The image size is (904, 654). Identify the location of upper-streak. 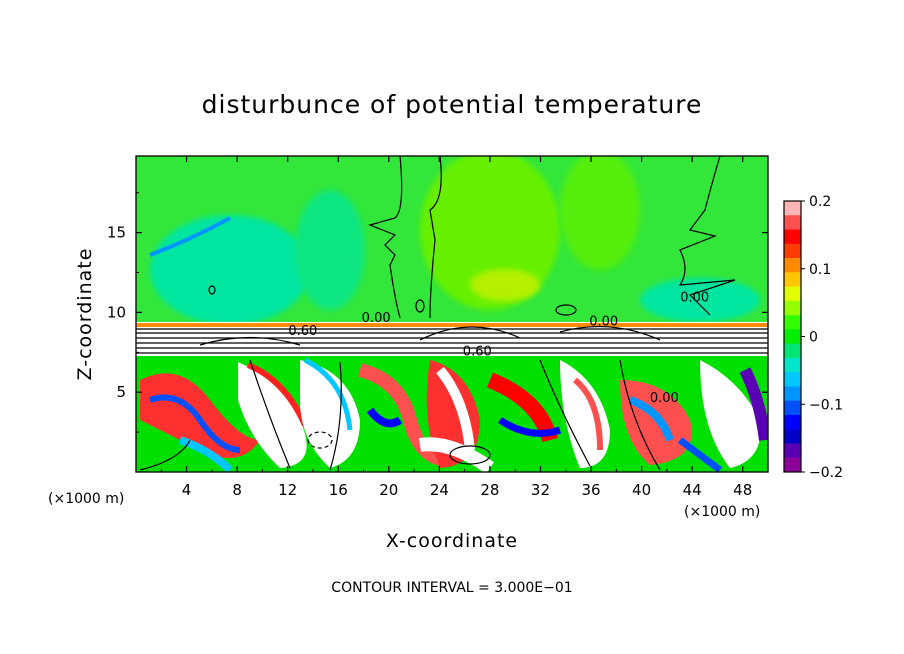
(190, 236).